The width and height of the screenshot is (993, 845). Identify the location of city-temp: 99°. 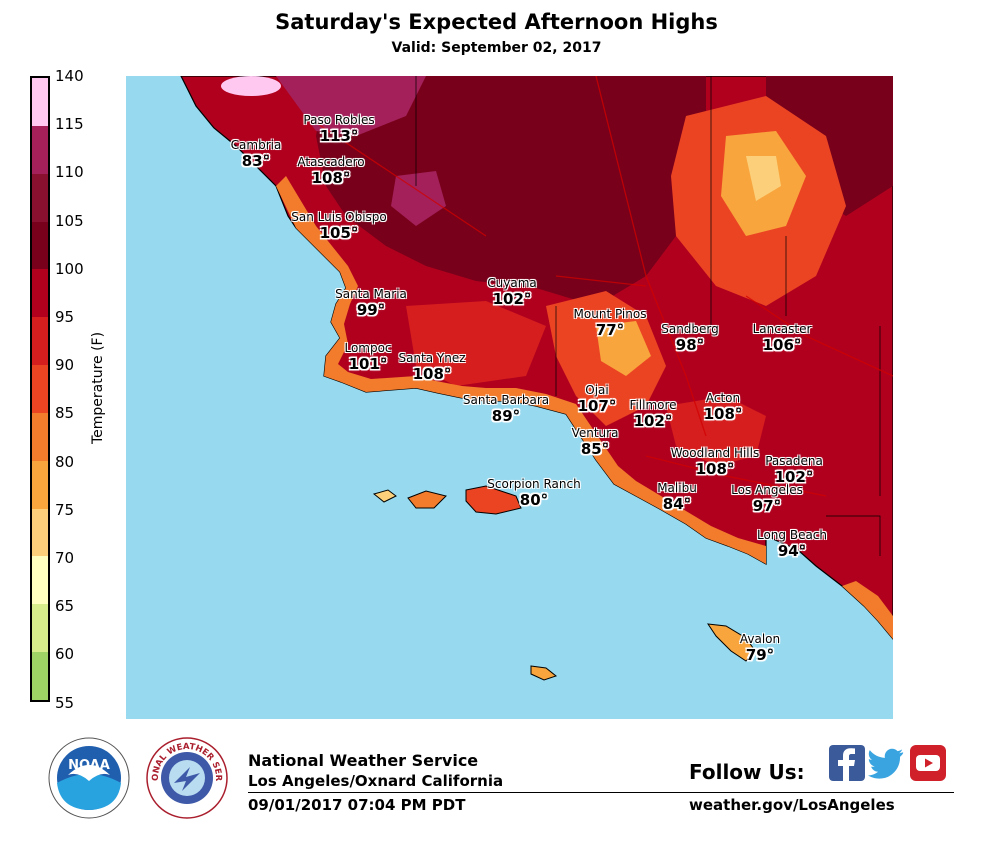
(371, 310).